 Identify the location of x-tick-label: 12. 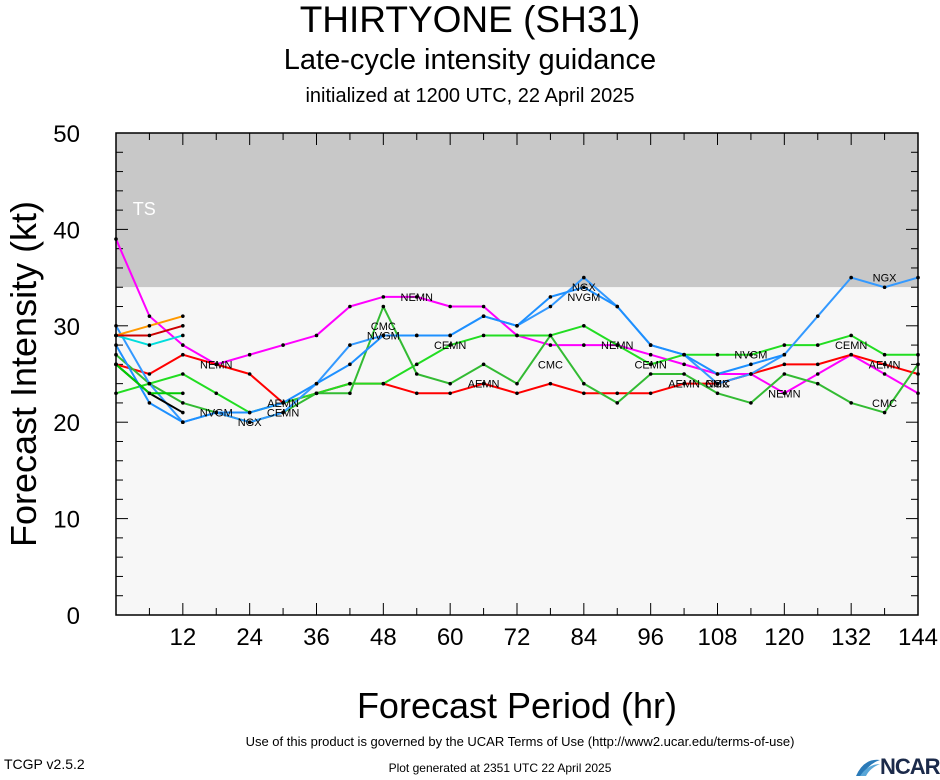
(182, 637).